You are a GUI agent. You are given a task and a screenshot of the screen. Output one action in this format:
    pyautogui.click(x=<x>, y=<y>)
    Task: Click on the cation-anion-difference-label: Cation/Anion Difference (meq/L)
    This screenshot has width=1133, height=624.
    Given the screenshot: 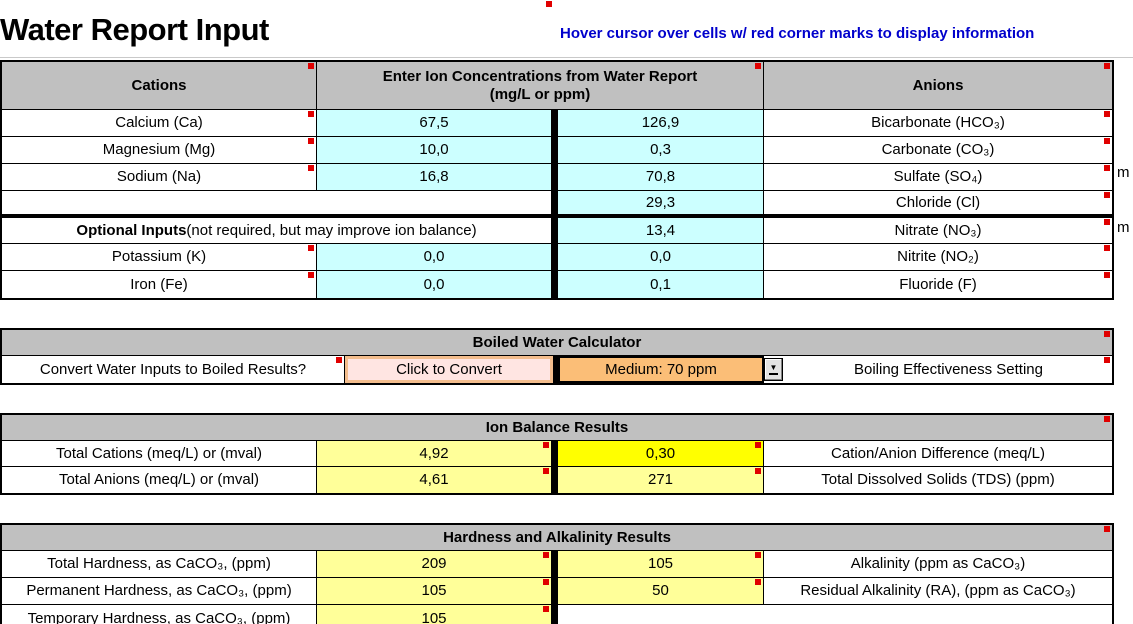 What is the action you would take?
    pyautogui.click(x=938, y=453)
    